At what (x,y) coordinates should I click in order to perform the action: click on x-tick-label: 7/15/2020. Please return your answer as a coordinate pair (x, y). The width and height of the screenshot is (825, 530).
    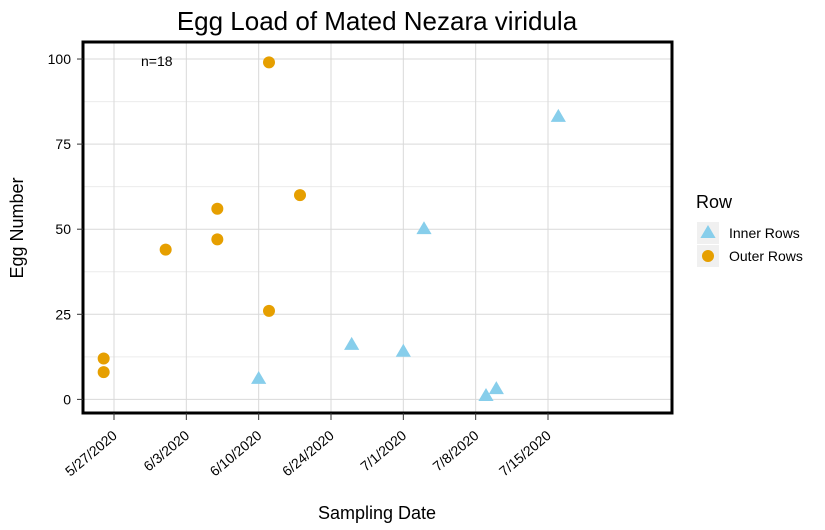
    Looking at the image, I should click on (525, 453).